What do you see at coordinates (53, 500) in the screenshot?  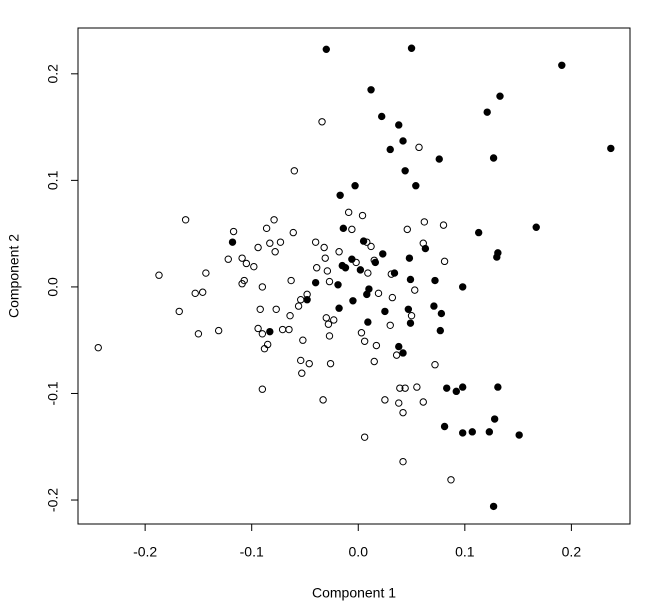 I see `y-tick-label: -0.2` at bounding box center [53, 500].